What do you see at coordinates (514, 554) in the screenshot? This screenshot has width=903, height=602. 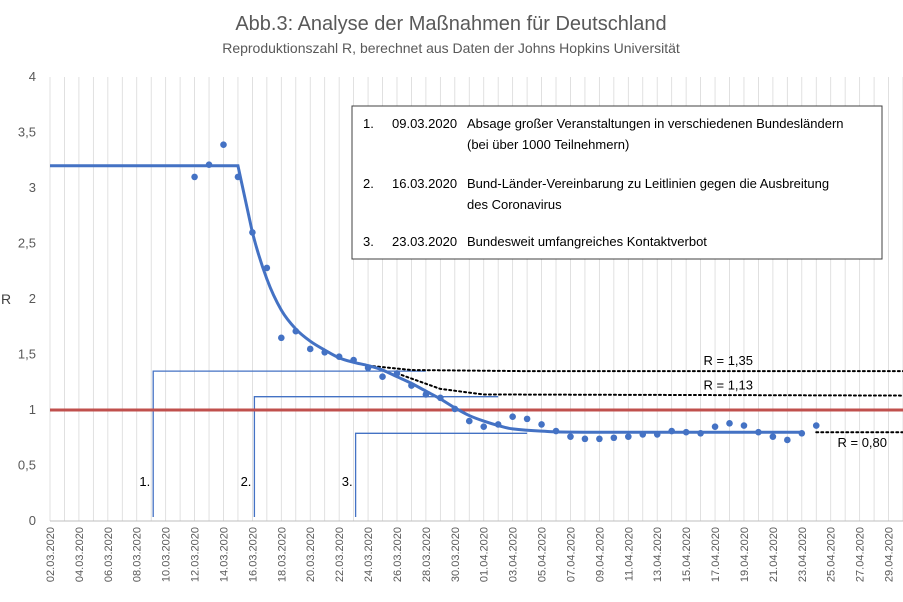 I see `x-tick-label: 03.04.2020` at bounding box center [514, 554].